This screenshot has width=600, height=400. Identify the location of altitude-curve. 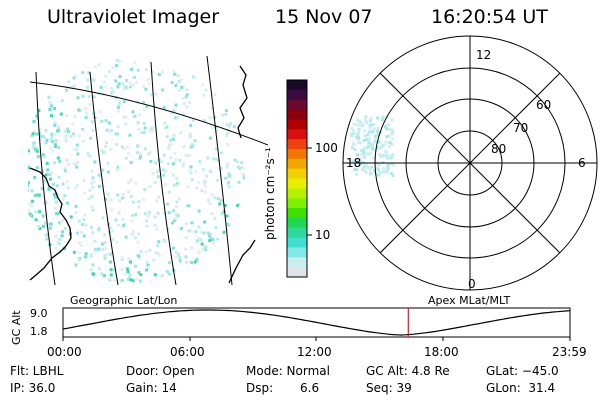
(316, 322).